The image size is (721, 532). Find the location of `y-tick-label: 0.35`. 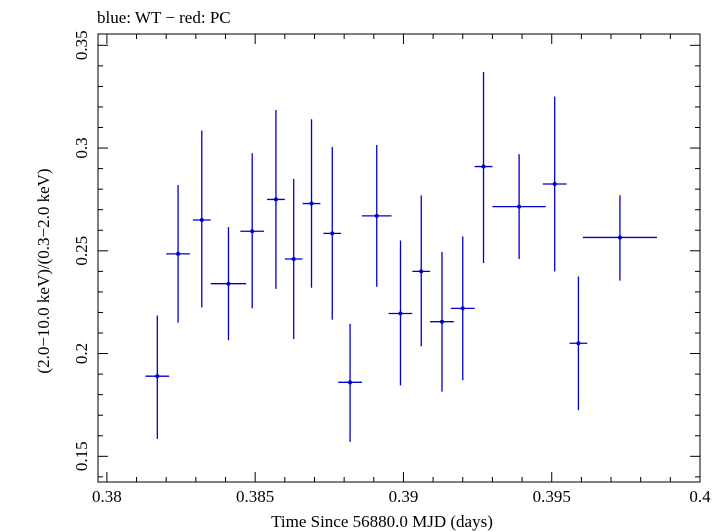

y-tick-label: 0.35 is located at coordinates (81, 45).